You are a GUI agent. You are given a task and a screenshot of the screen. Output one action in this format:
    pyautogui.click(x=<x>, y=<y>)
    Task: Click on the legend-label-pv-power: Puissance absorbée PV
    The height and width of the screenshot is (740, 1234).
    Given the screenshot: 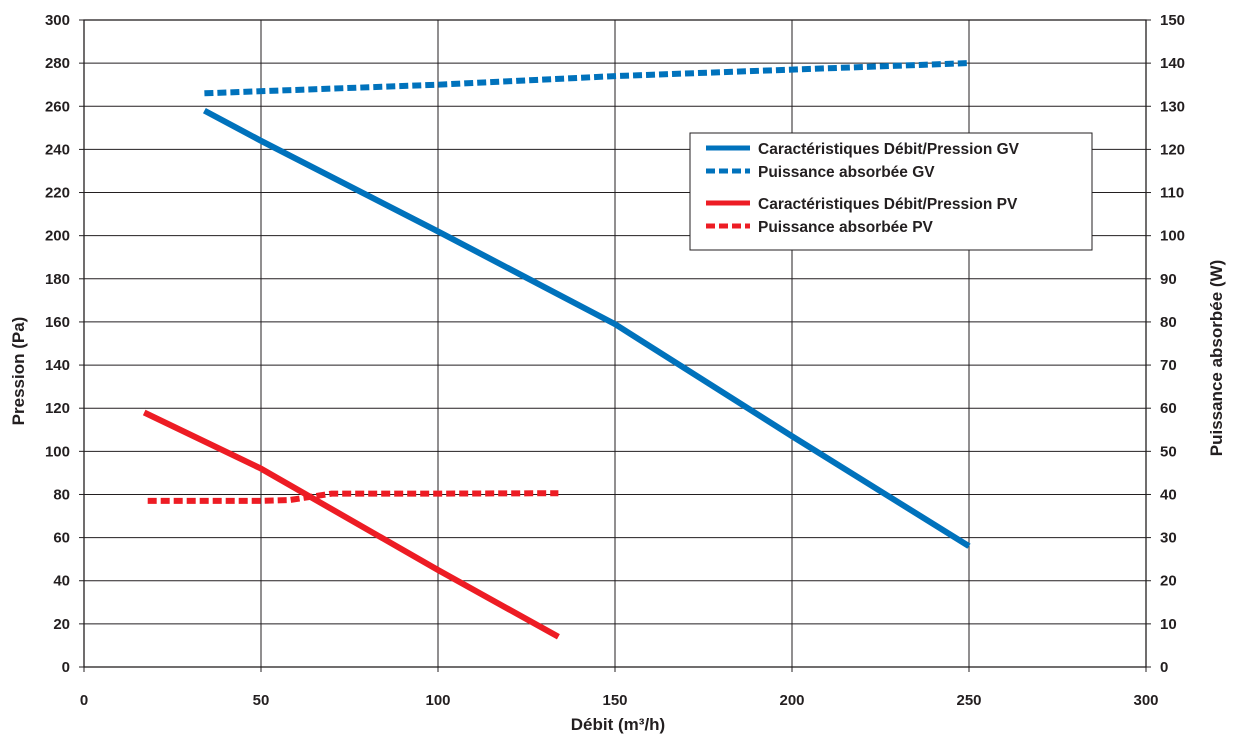 What is the action you would take?
    pyautogui.click(x=846, y=227)
    